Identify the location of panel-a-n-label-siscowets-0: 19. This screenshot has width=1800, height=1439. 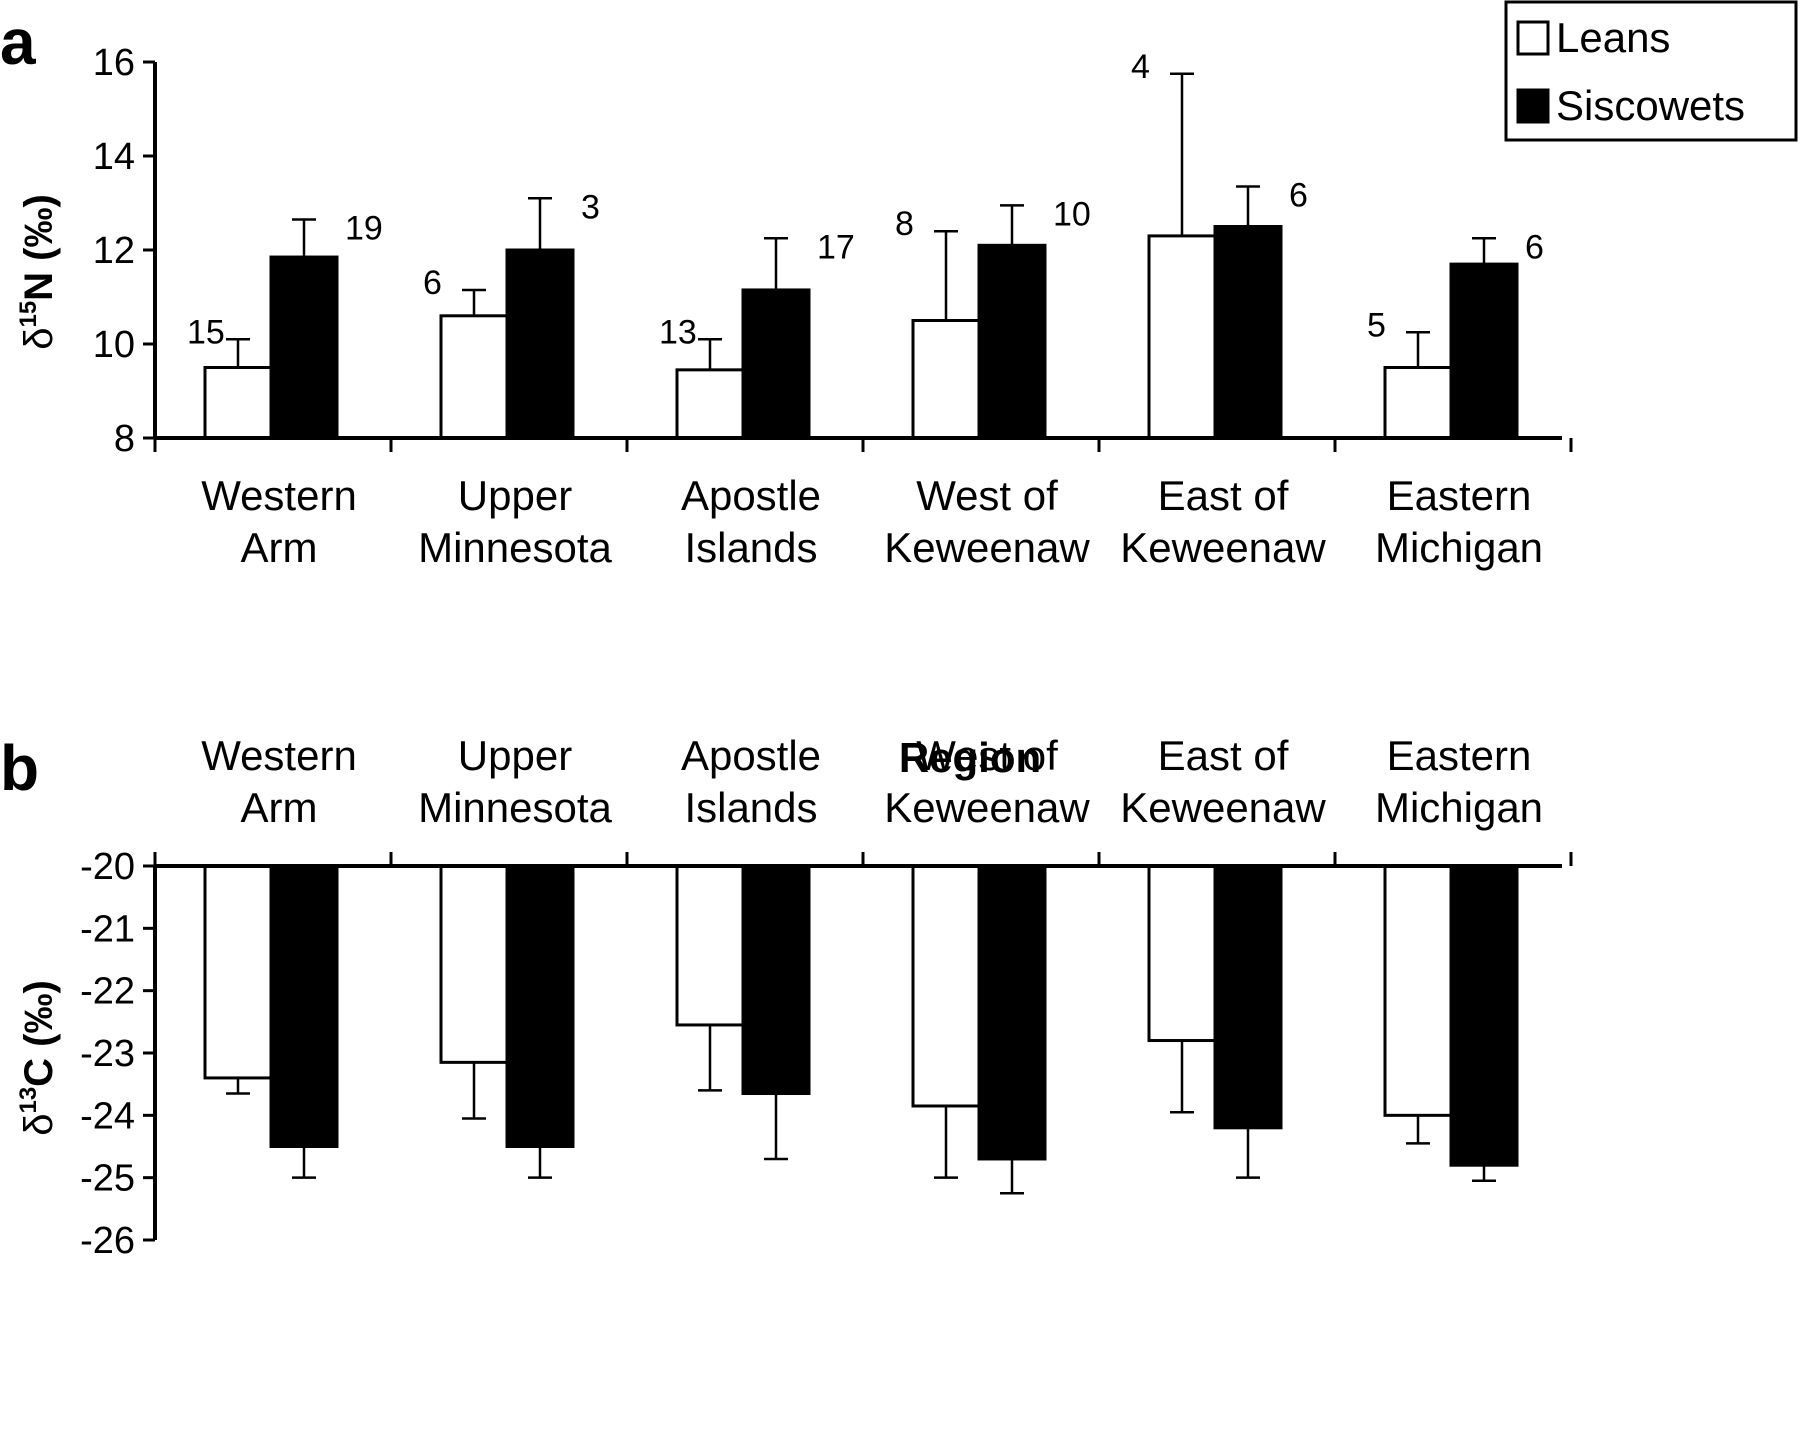
(364, 228).